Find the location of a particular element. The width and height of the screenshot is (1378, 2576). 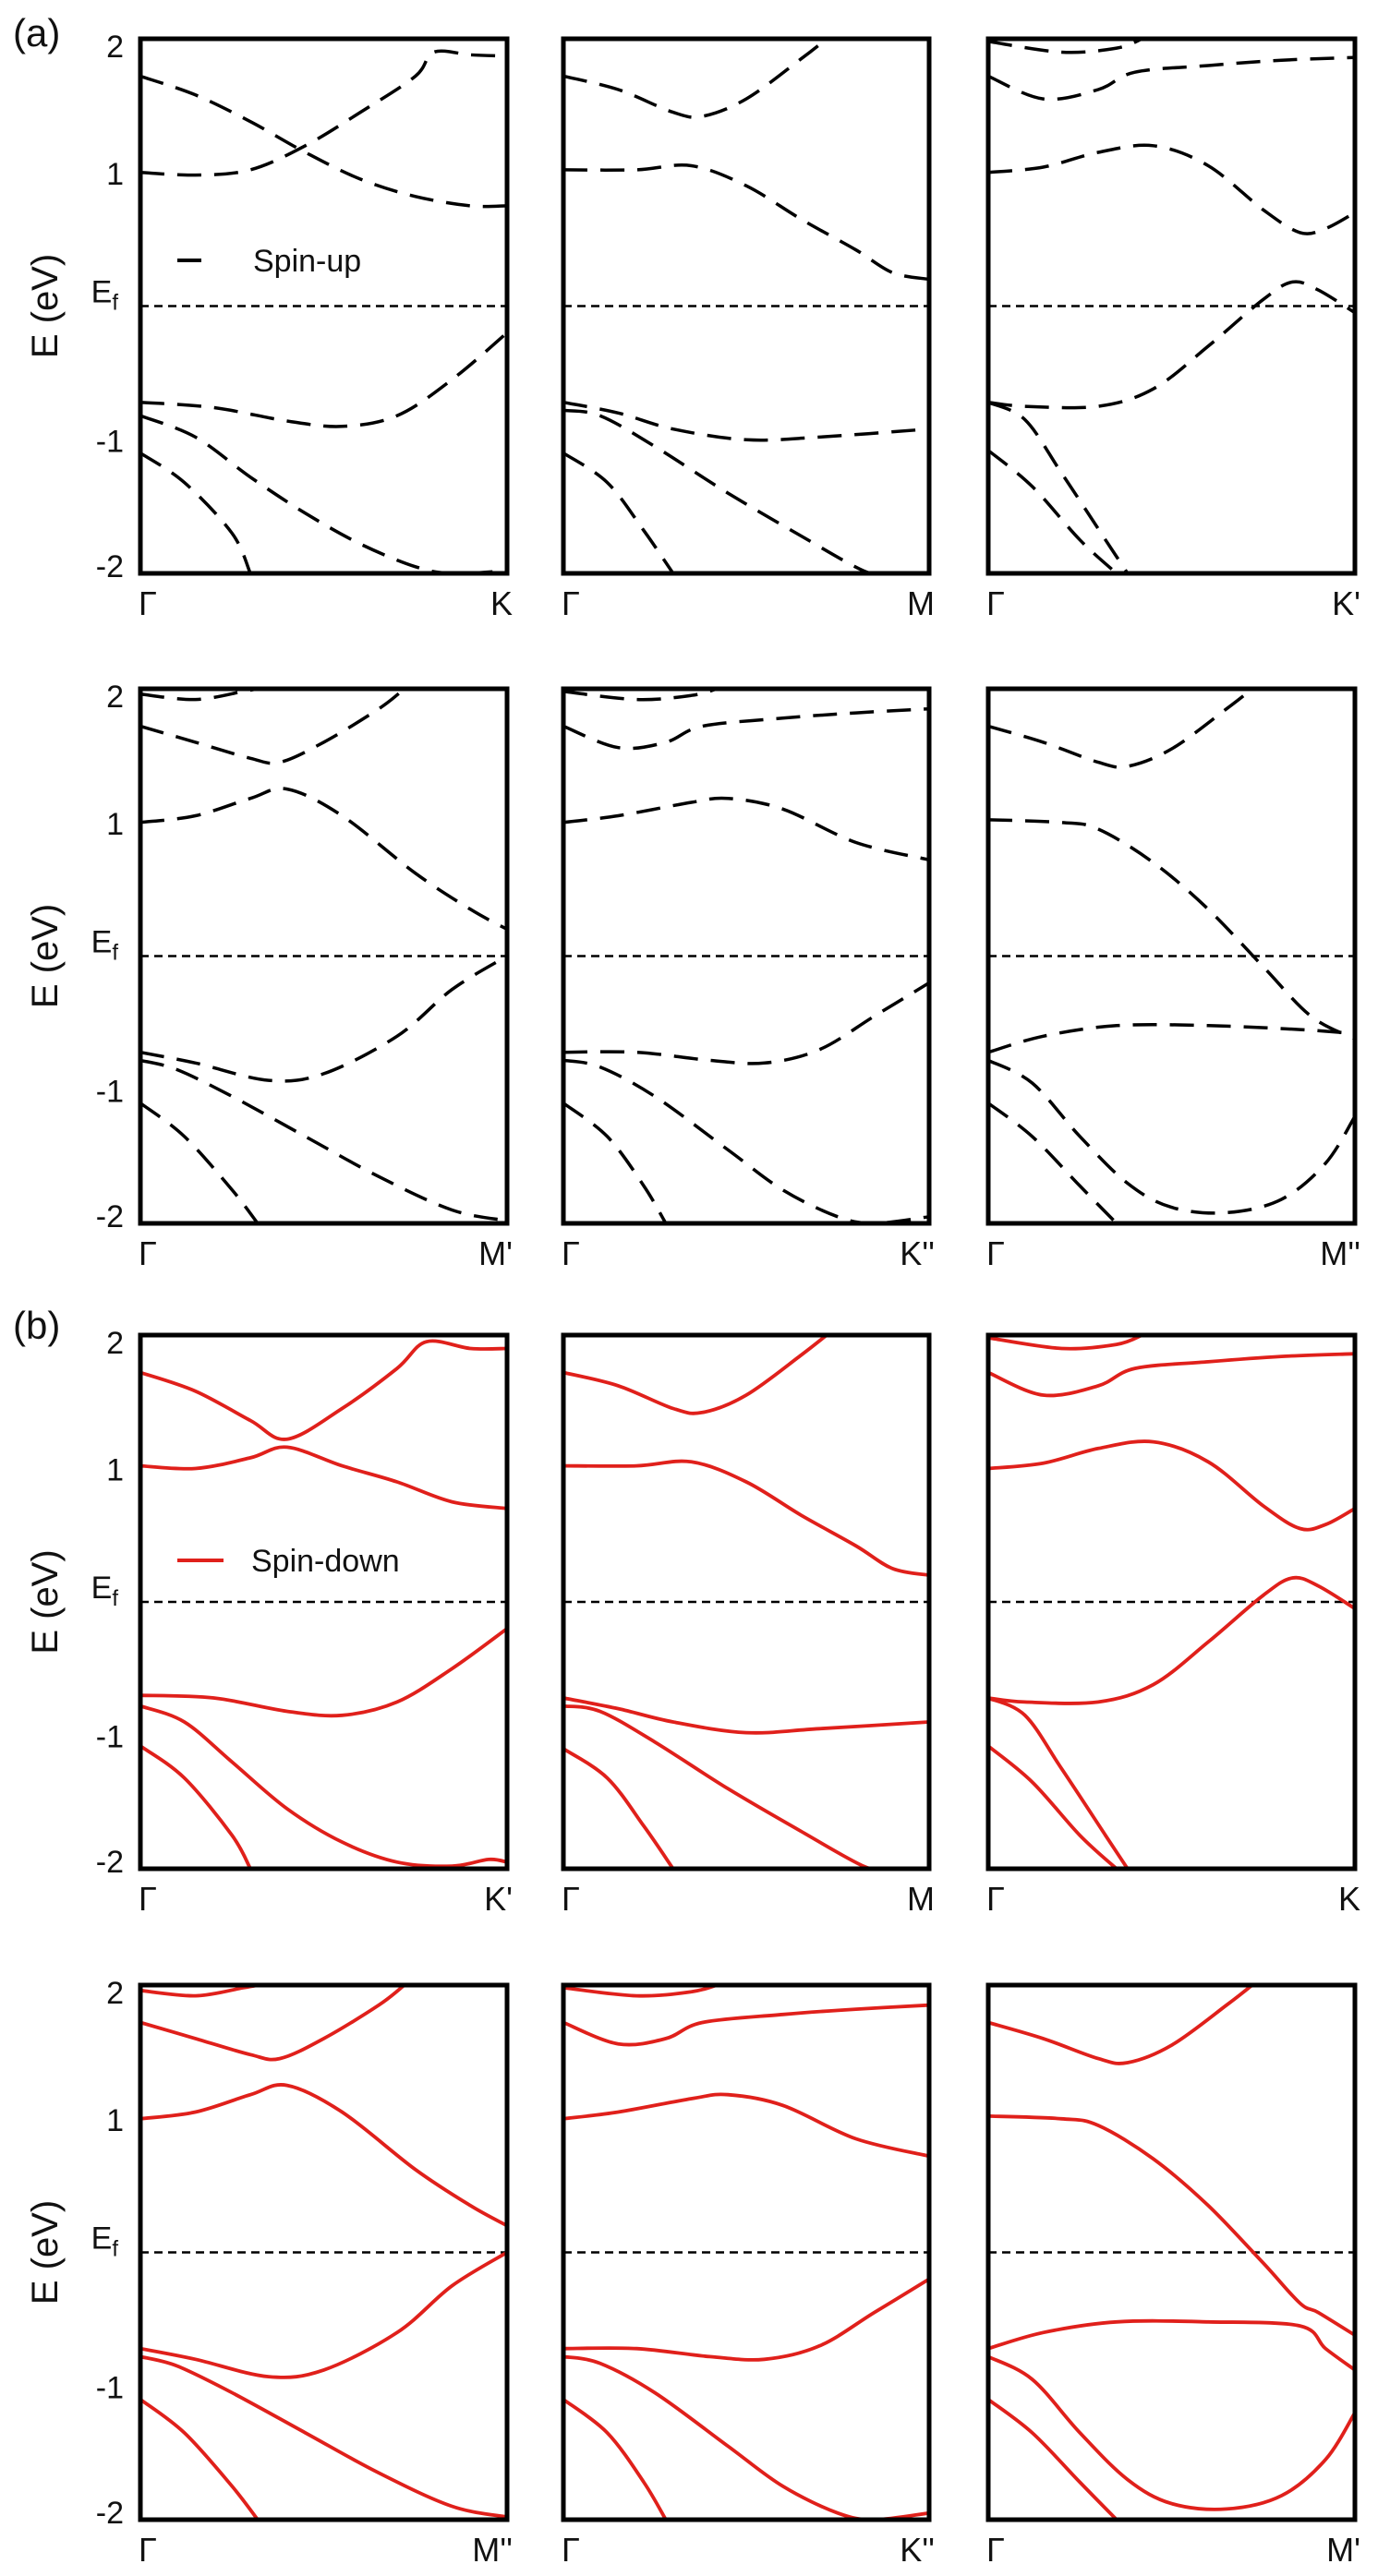

legend-label: Spin-up is located at coordinates (307, 261).